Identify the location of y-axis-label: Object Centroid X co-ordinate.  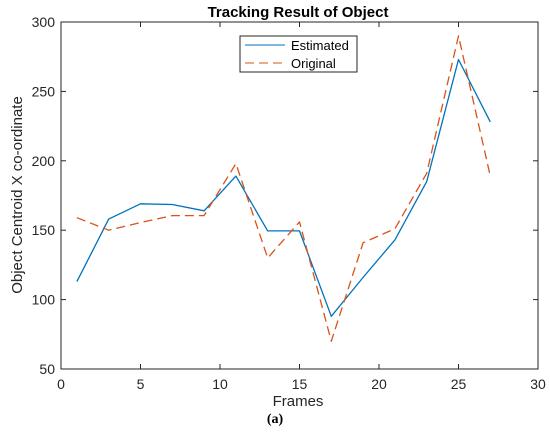
(17, 195).